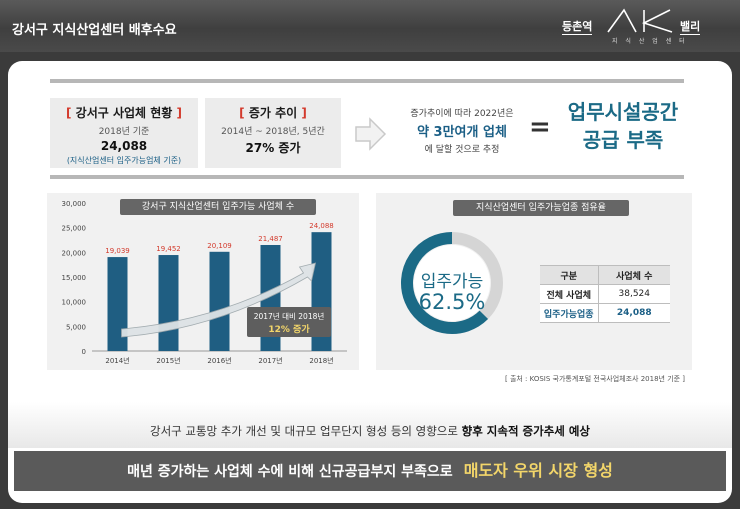 This screenshot has width=740, height=509. I want to click on table-cell: 38,524, so click(634, 294).